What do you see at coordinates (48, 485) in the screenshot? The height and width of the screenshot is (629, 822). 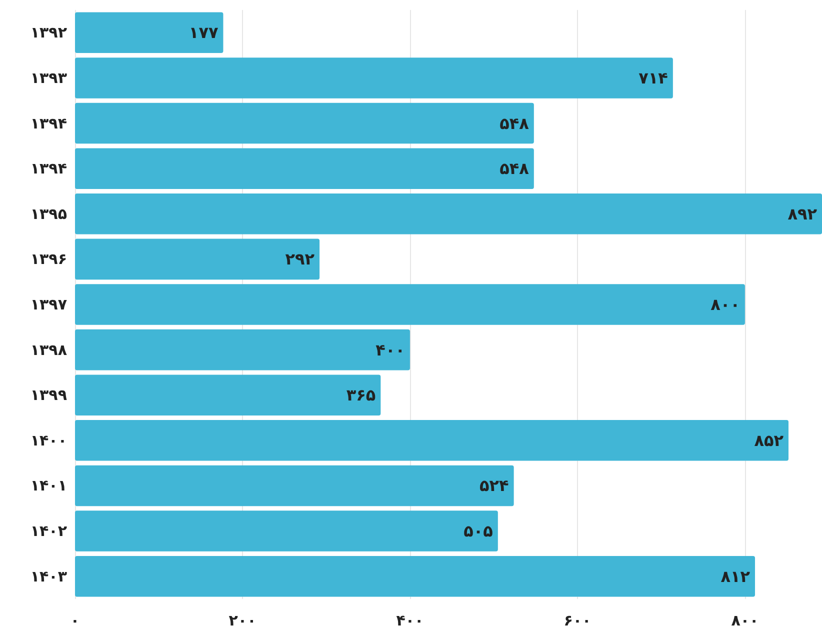 I see `y-tick-label: ۱۴۰۱` at bounding box center [48, 485].